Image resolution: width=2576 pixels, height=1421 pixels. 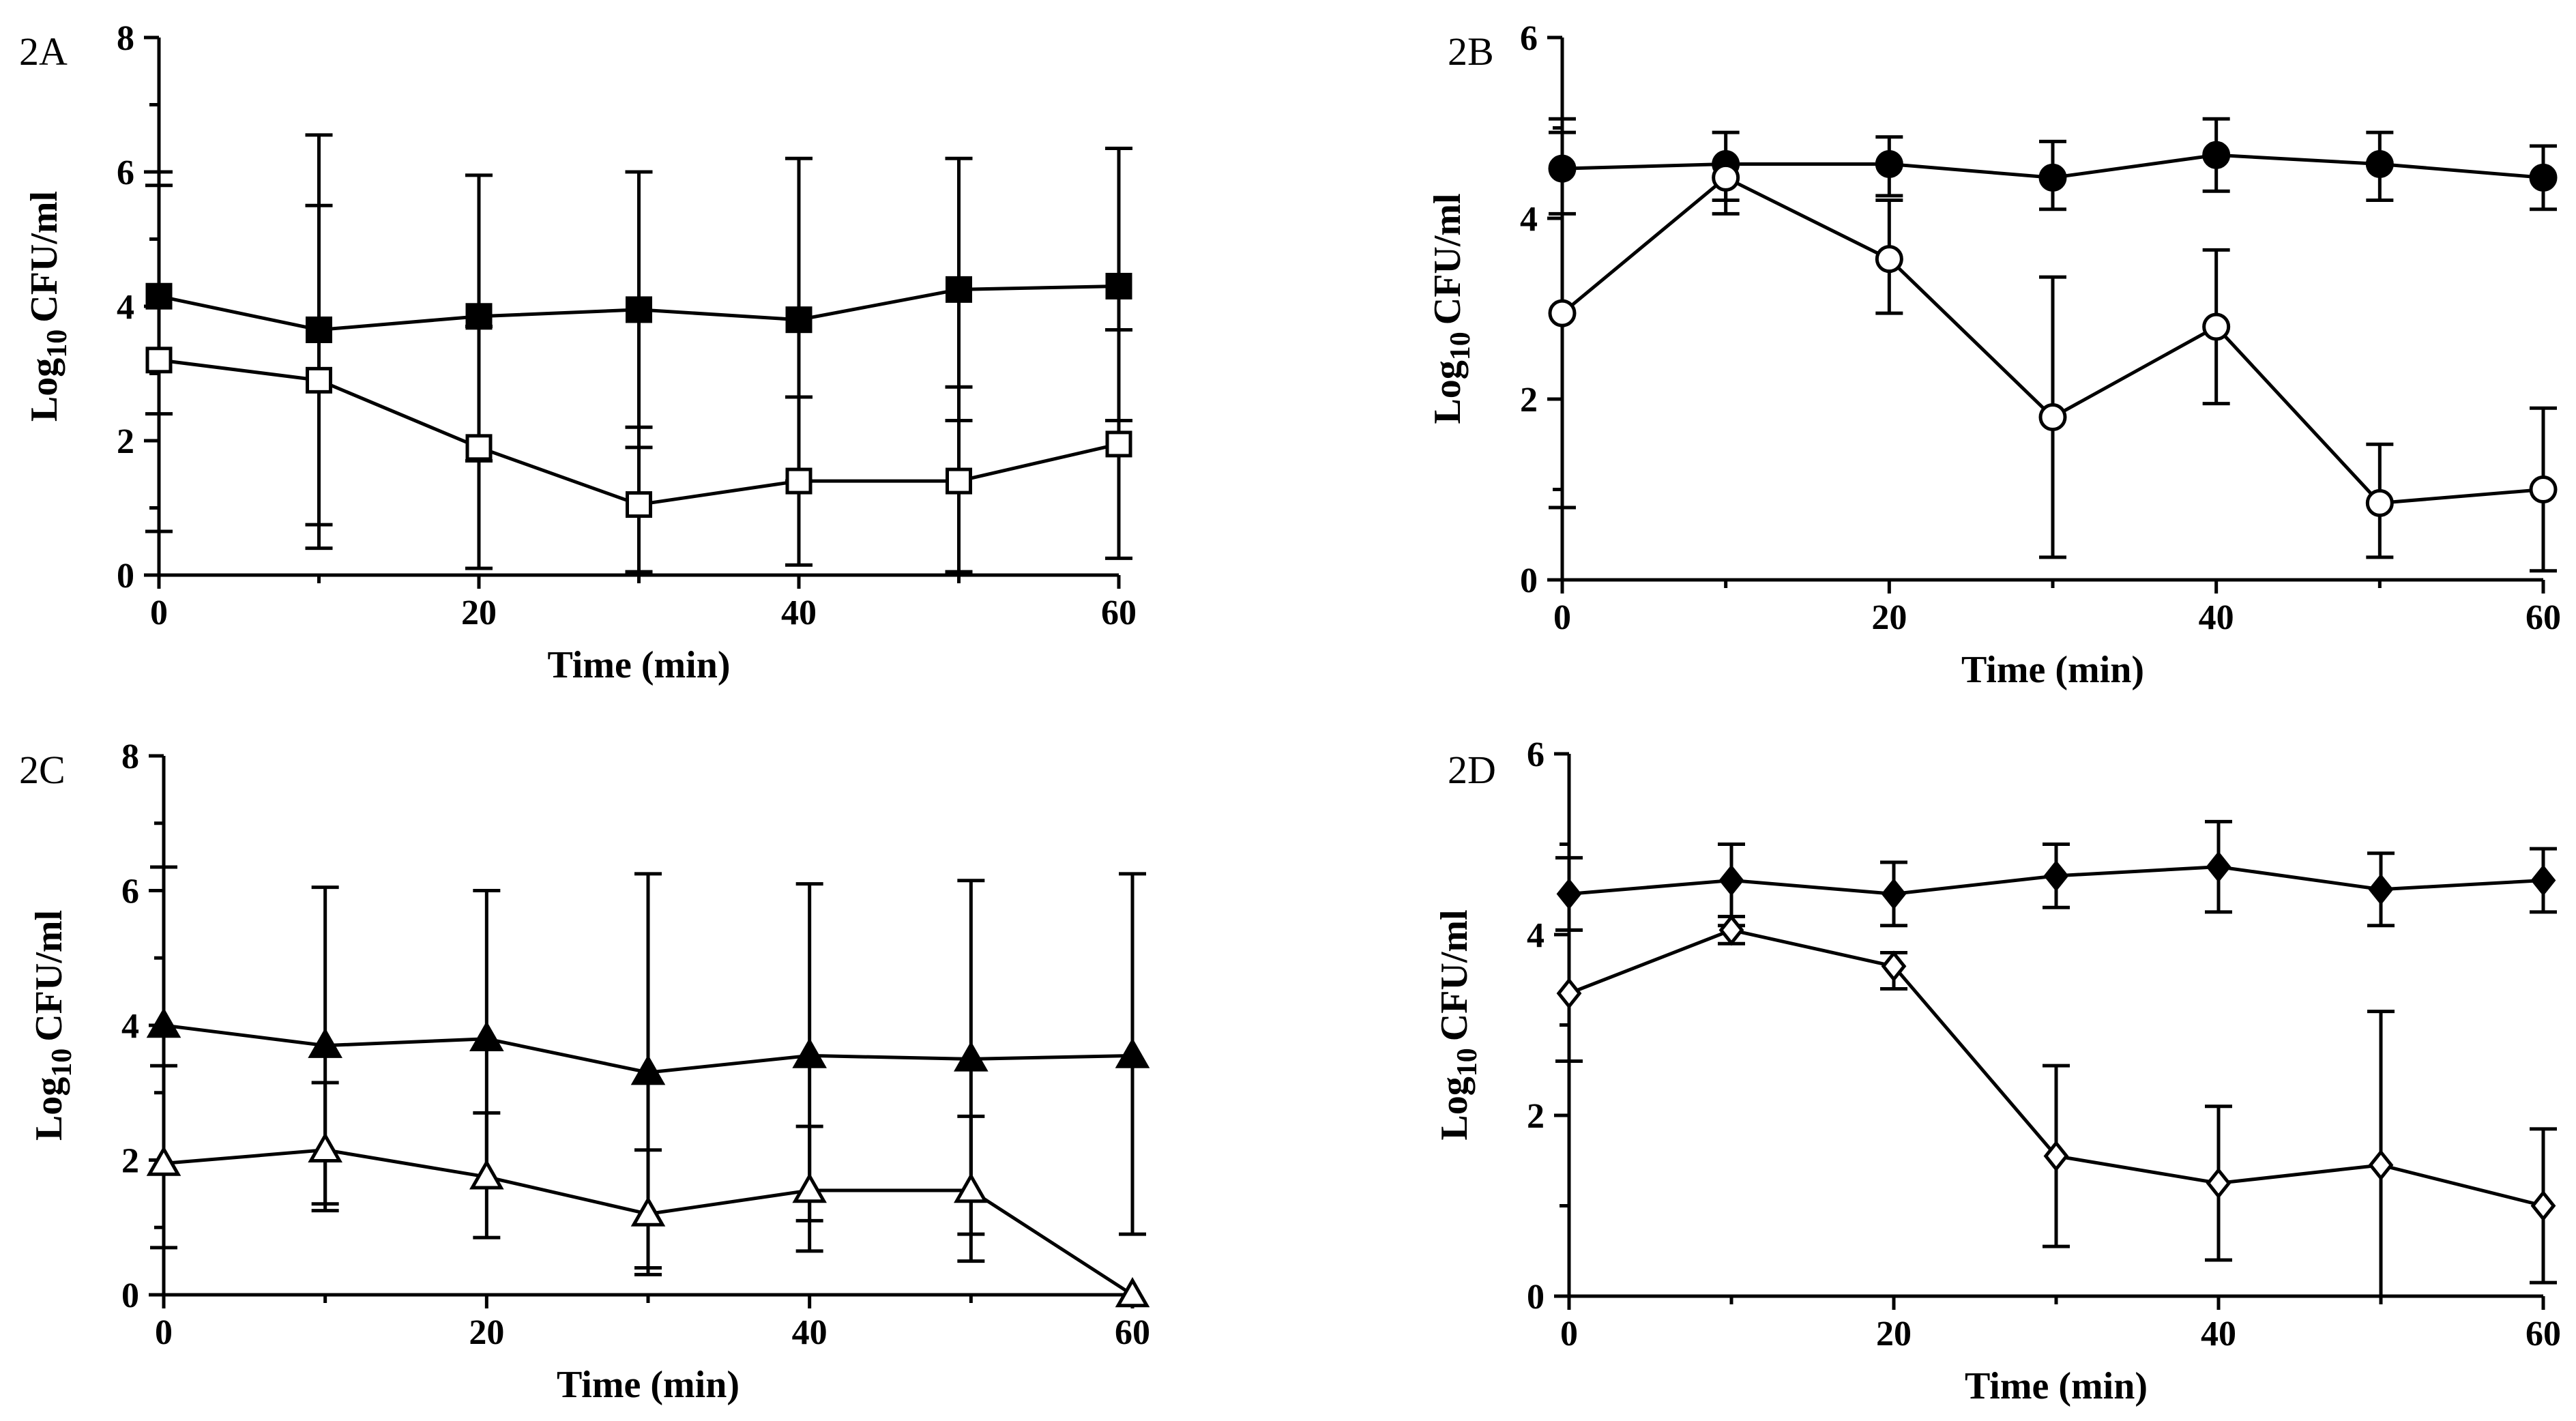 I want to click on panel-label: 2A, so click(x=43, y=51).